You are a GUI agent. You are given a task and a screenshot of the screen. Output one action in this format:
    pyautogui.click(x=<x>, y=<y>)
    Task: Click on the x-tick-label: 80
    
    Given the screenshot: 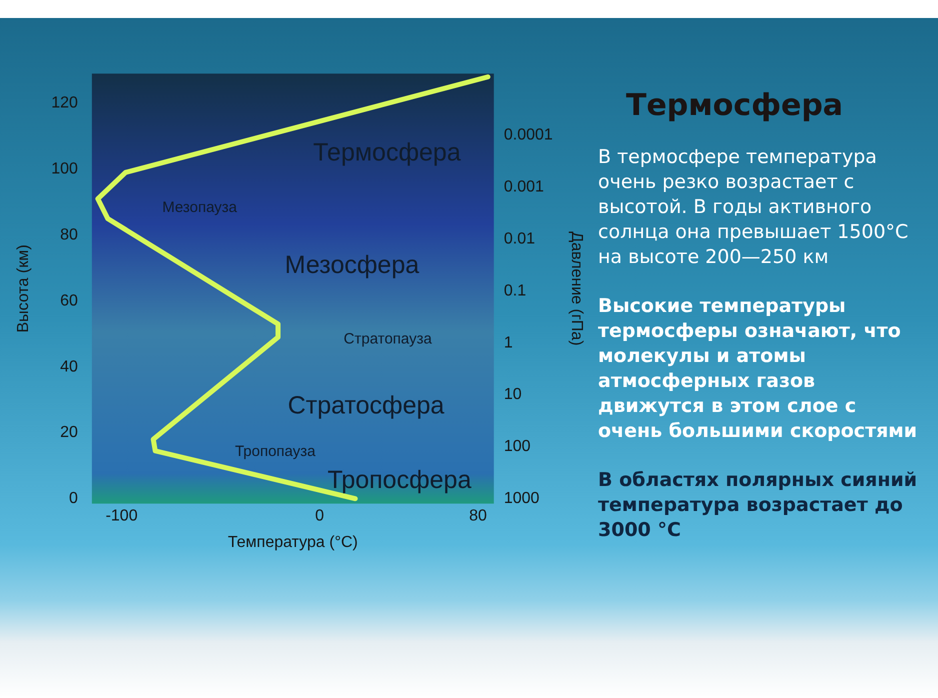 What is the action you would take?
    pyautogui.click(x=478, y=516)
    